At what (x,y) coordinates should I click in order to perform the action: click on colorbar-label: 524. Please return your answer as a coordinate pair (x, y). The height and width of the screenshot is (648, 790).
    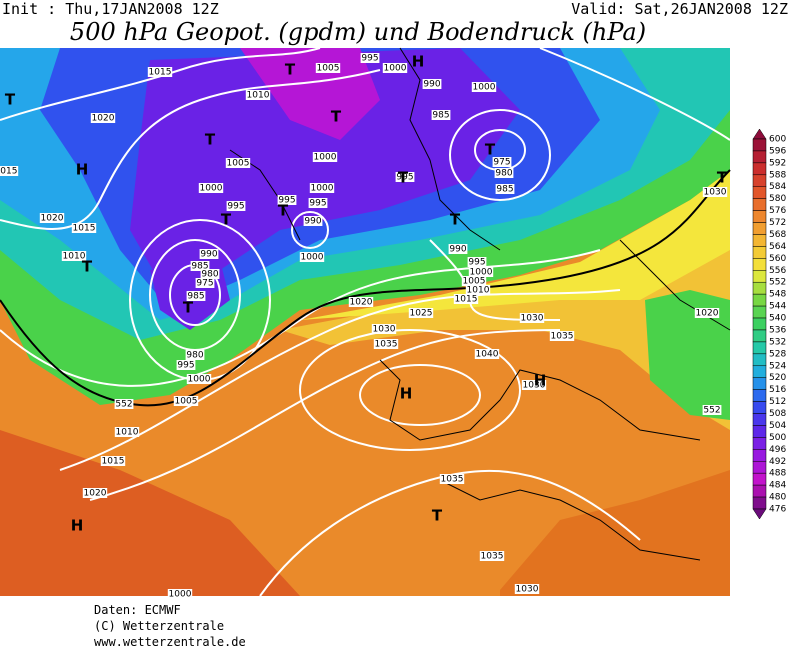
    Looking at the image, I should click on (777, 366).